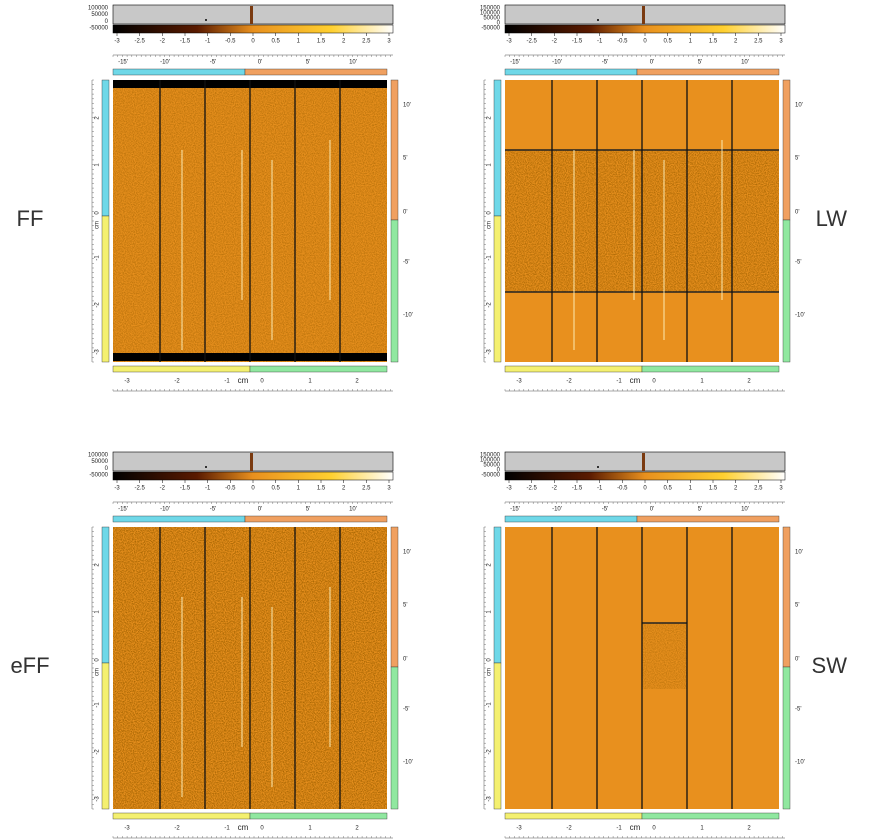  I want to click on left-tick-label: 1, so click(490, 165).